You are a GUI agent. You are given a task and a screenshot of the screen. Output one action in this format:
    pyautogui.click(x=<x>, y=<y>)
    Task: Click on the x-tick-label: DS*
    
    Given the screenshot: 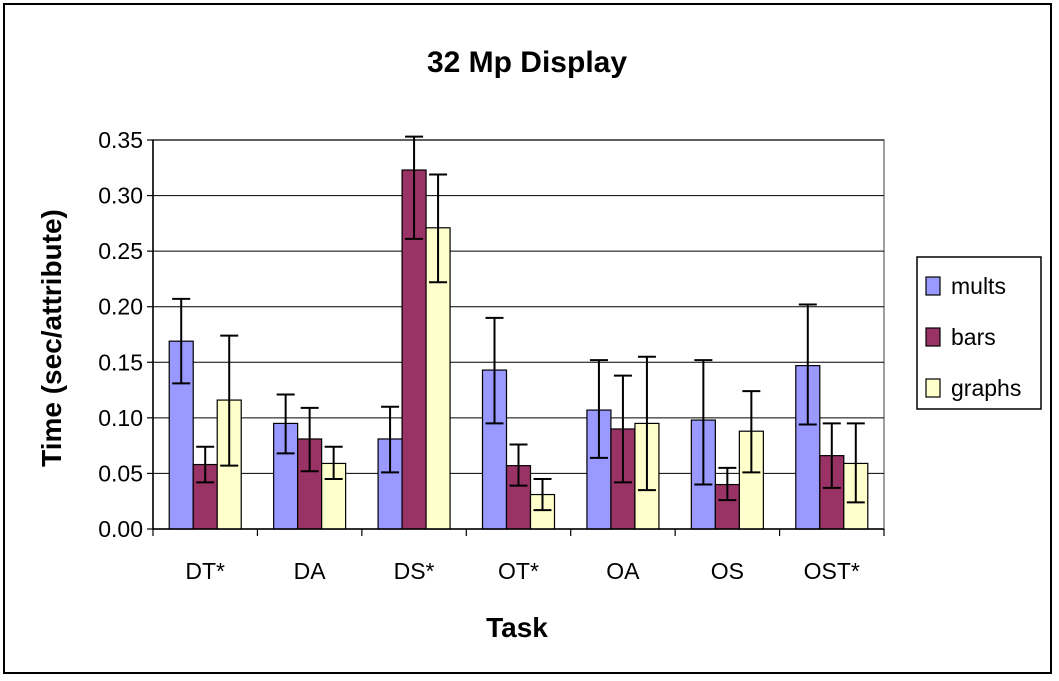 What is the action you would take?
    pyautogui.click(x=414, y=571)
    